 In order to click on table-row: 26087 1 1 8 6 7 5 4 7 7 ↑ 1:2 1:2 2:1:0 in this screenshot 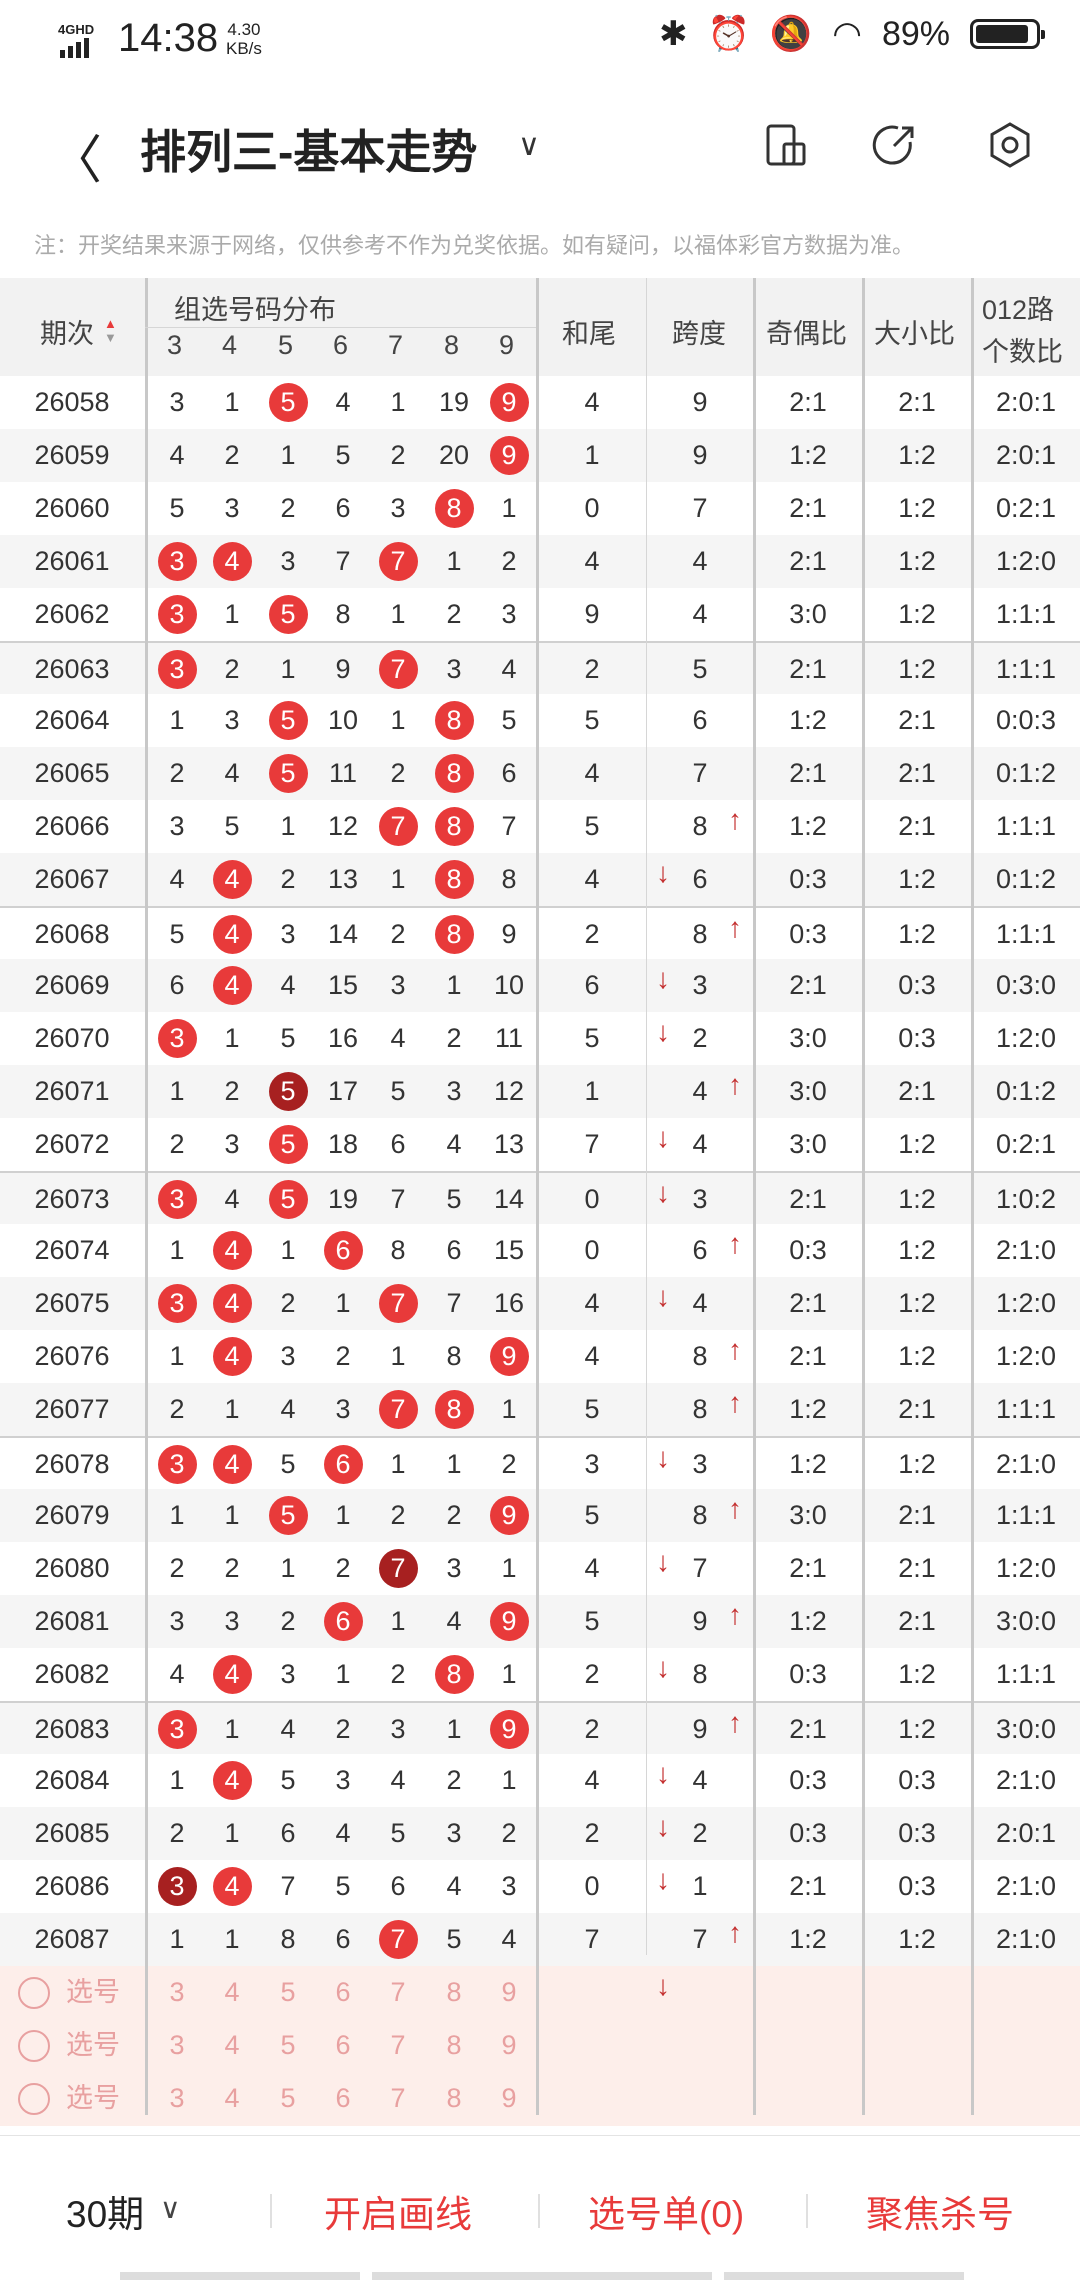, I will do `click(540, 1939)`.